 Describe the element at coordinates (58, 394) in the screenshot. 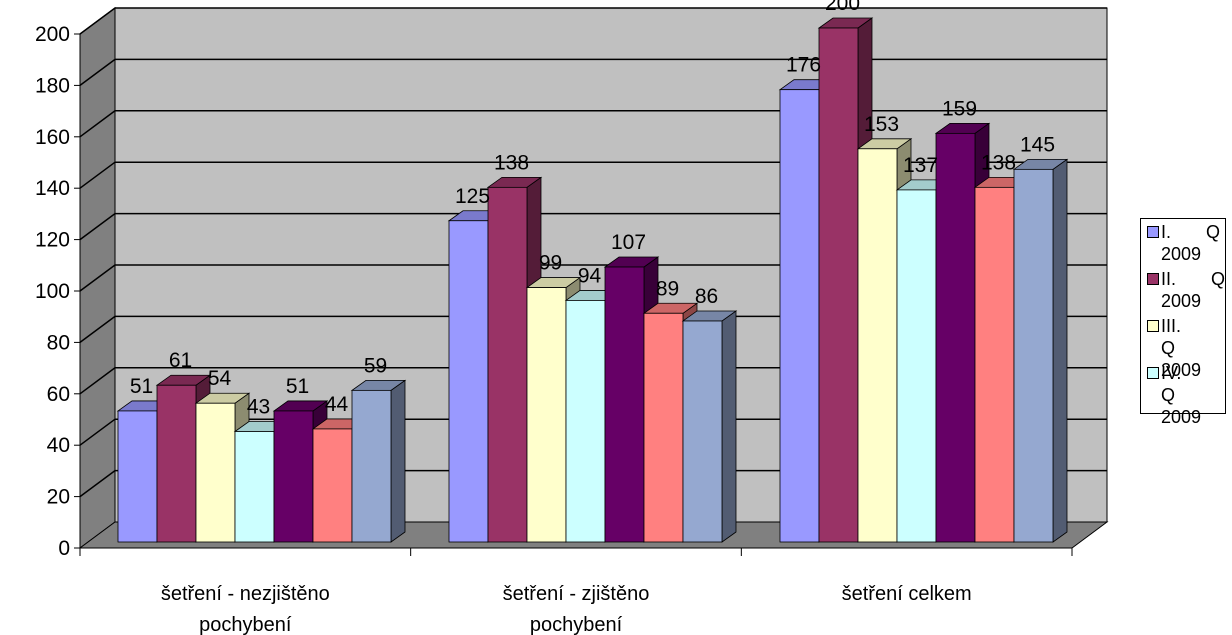

I see `y-tick-label: 60` at that location.